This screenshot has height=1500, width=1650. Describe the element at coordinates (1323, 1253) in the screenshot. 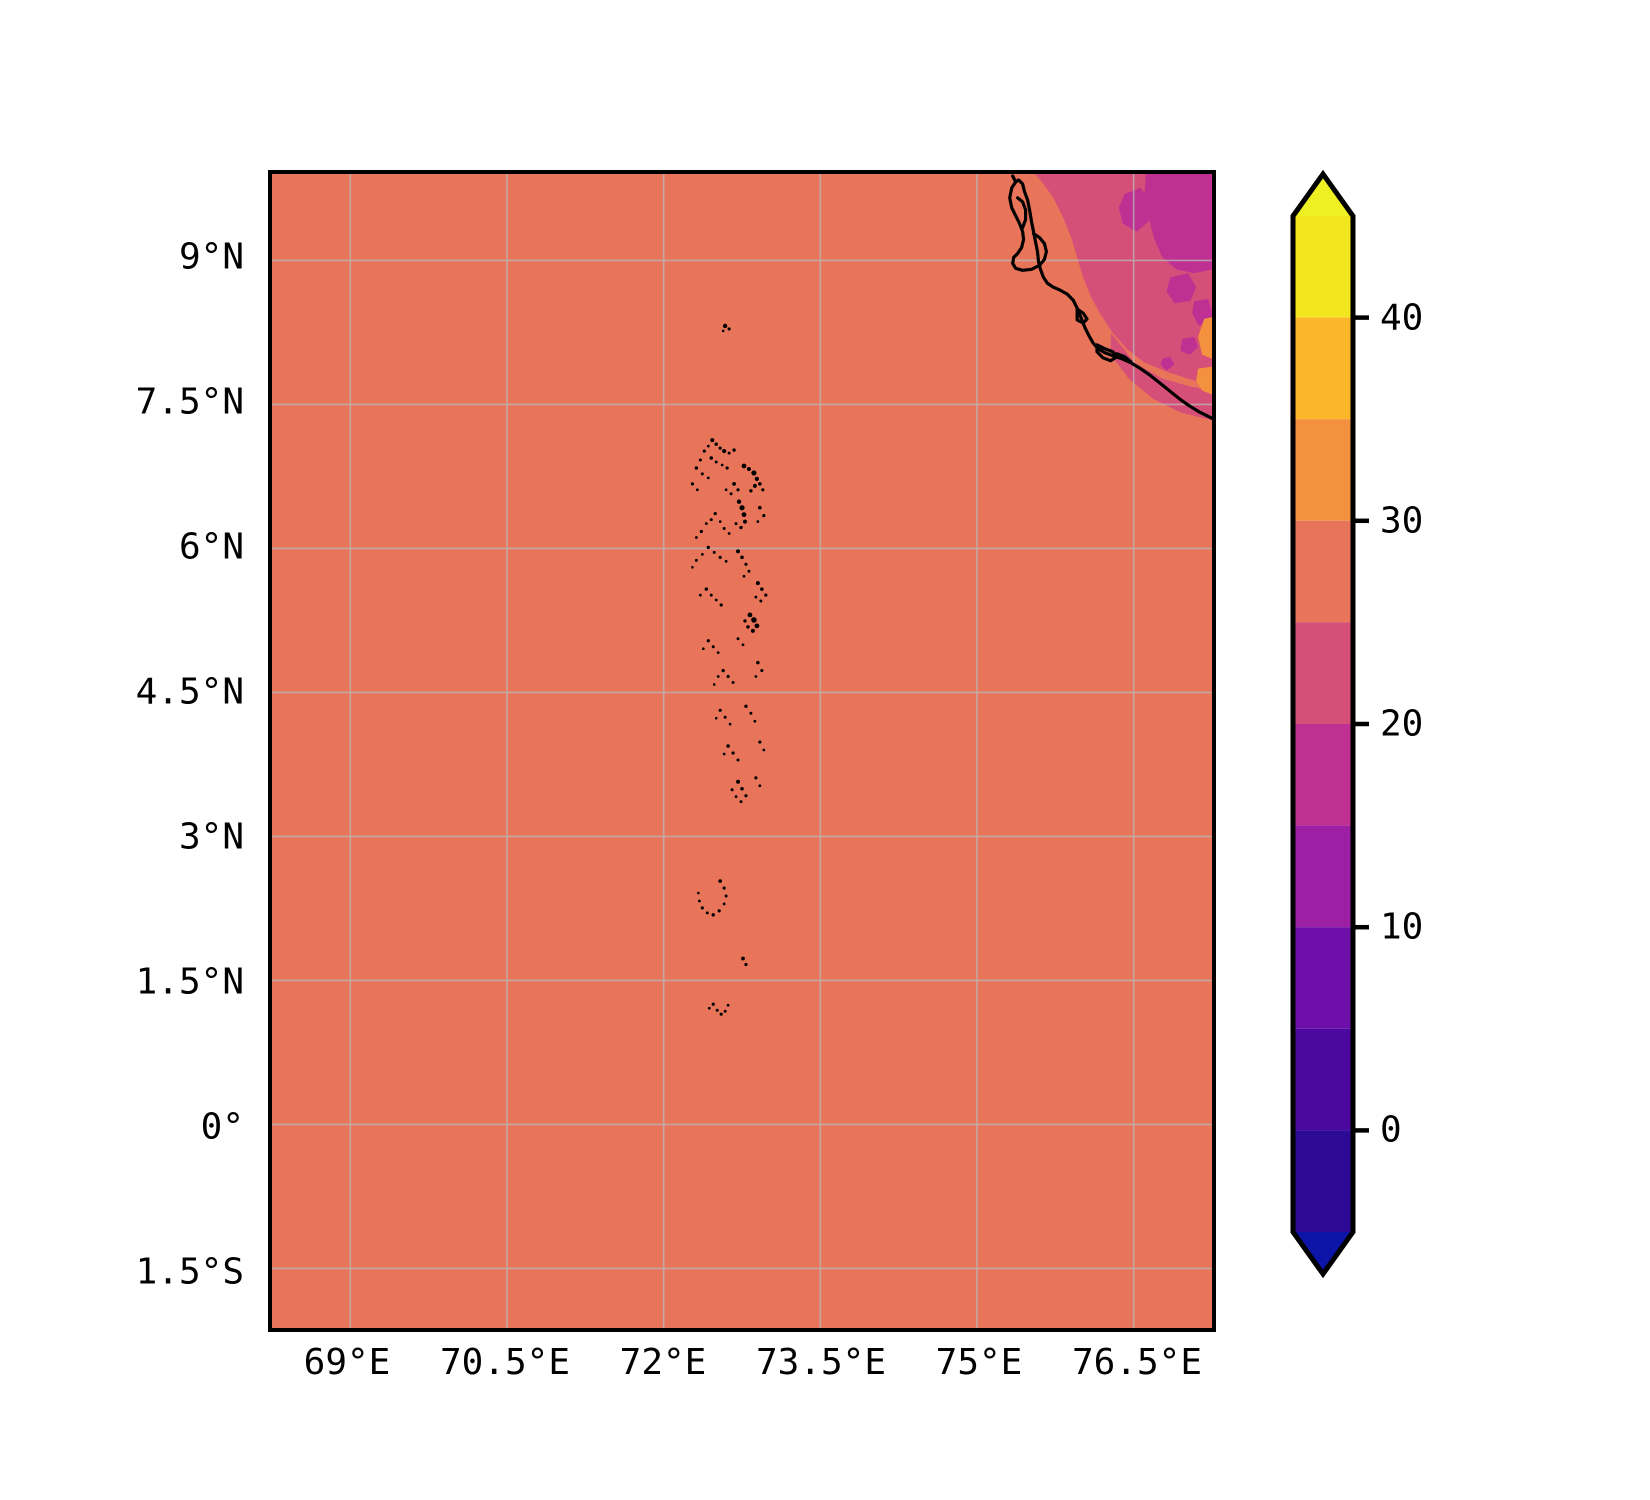

I see `colorbar-under-arrow` at that location.